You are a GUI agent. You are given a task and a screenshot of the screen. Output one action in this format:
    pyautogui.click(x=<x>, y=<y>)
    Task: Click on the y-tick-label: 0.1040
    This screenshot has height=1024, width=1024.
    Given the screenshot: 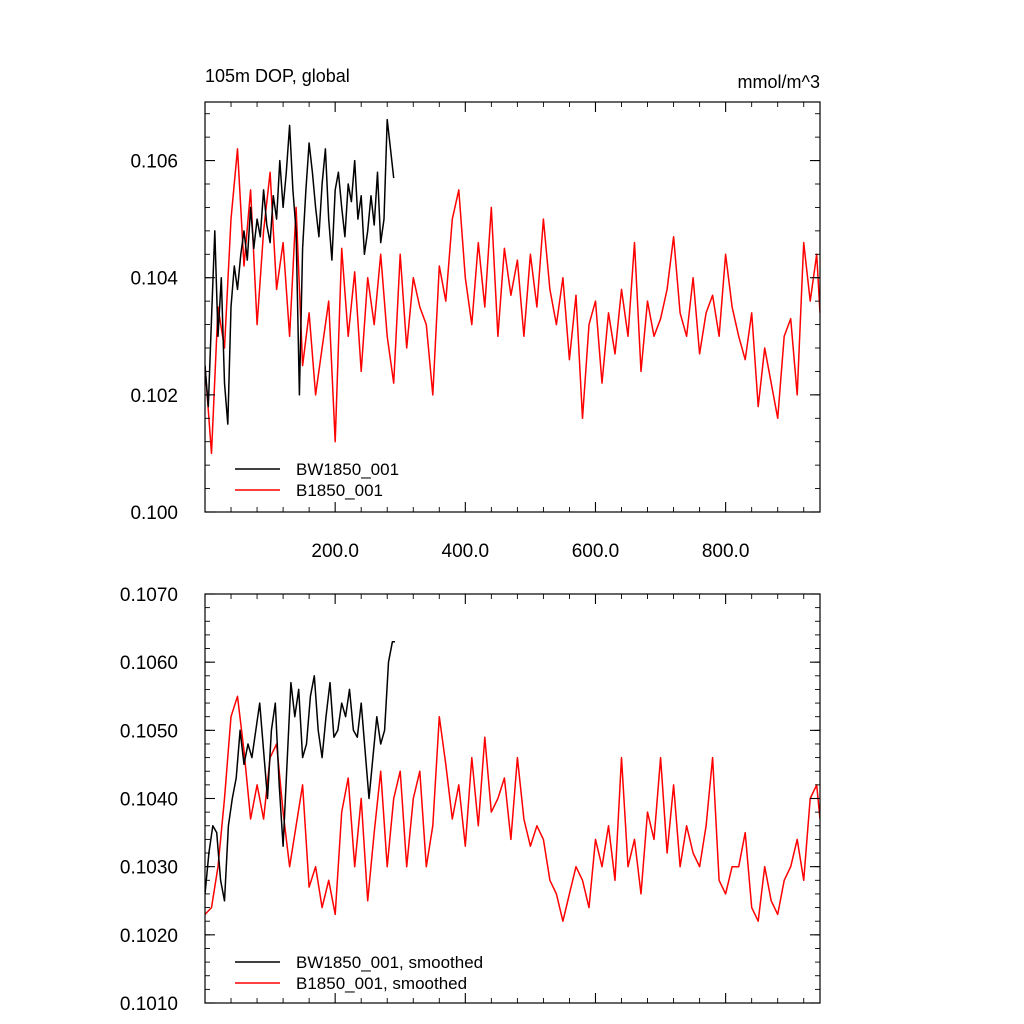 What is the action you would take?
    pyautogui.click(x=149, y=800)
    